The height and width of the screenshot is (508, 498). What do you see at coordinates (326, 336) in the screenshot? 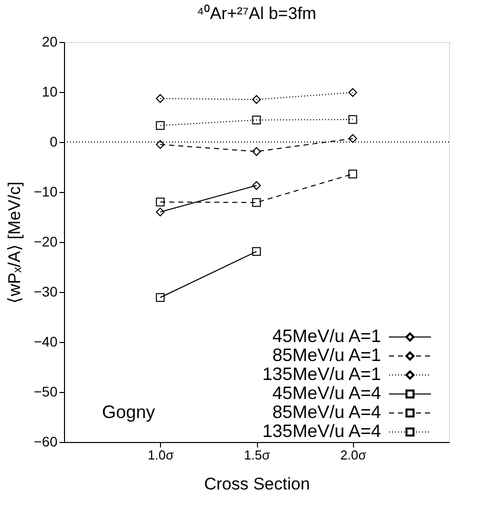
I see `legend-label: 45MeV/u A=1` at bounding box center [326, 336].